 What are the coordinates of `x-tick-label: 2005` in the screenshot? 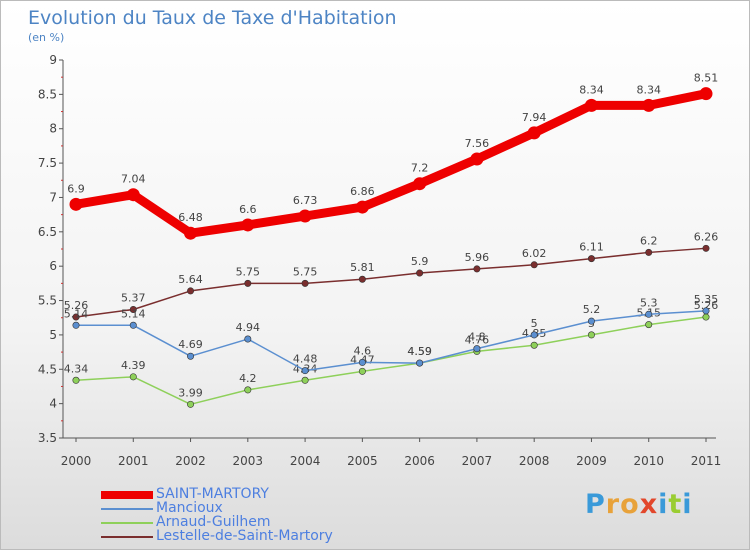 It's located at (362, 461).